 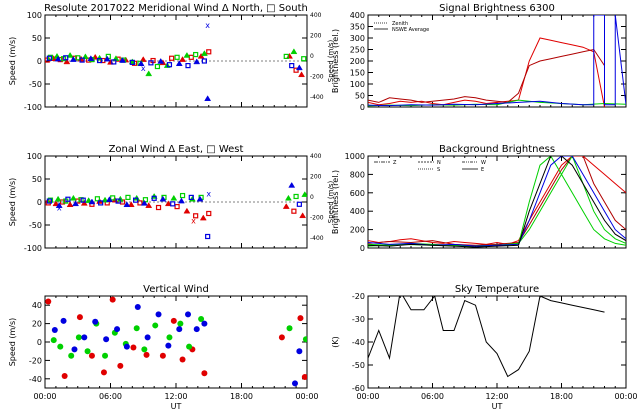 What do you see at coordinates (34, 15) in the screenshot?
I see `y-tick-label: 100` at bounding box center [34, 15].